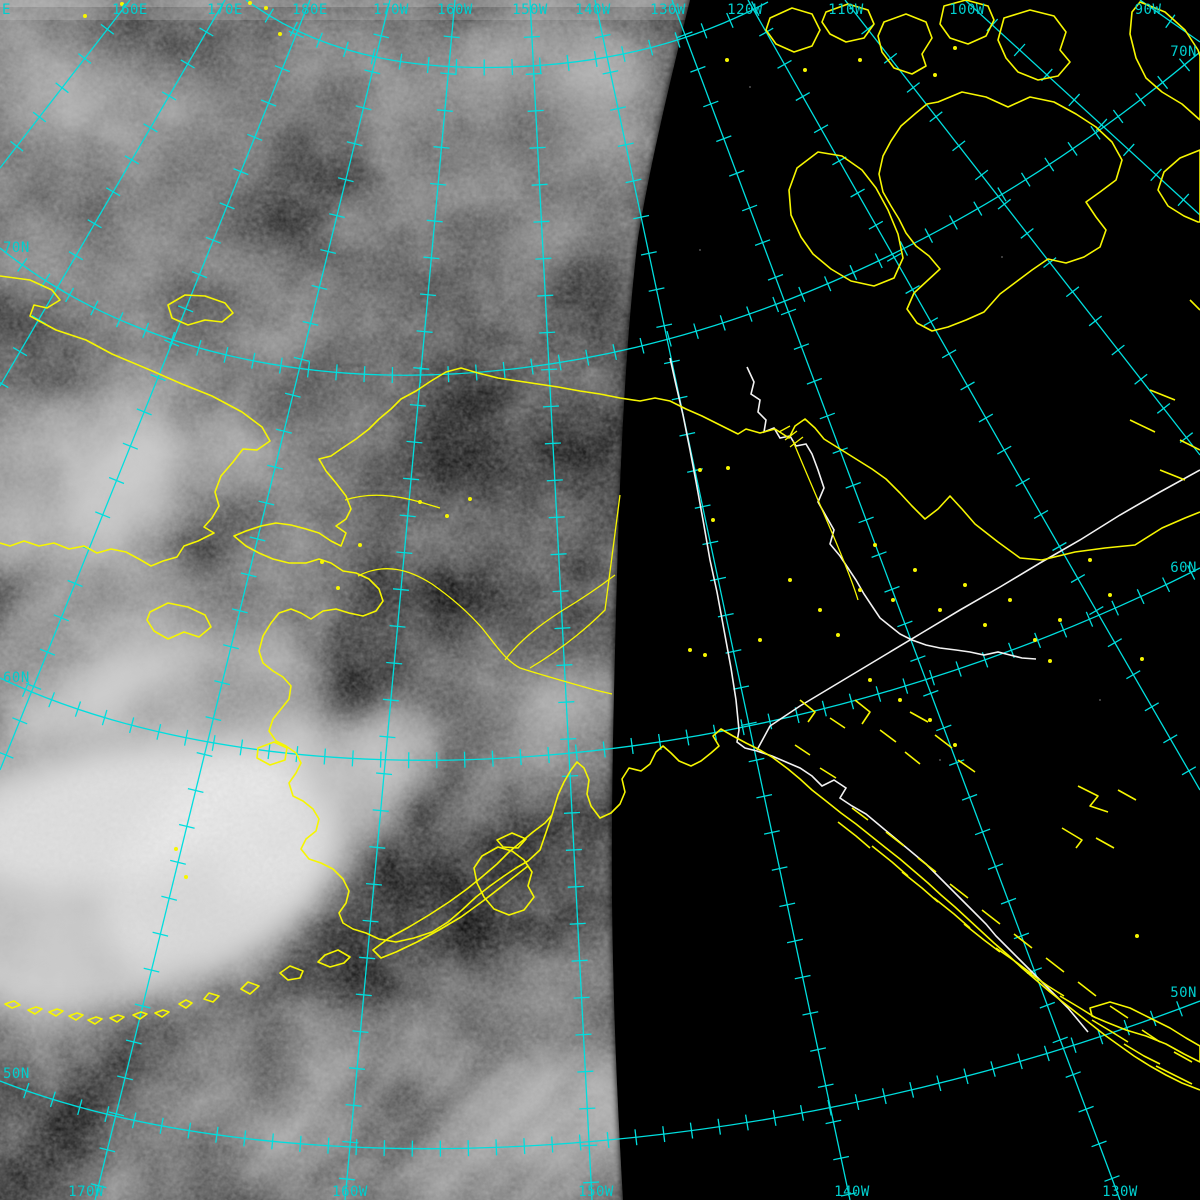 The height and width of the screenshot is (1200, 1200). I want to click on lon-label-bottom: 150W, so click(596, 1192).